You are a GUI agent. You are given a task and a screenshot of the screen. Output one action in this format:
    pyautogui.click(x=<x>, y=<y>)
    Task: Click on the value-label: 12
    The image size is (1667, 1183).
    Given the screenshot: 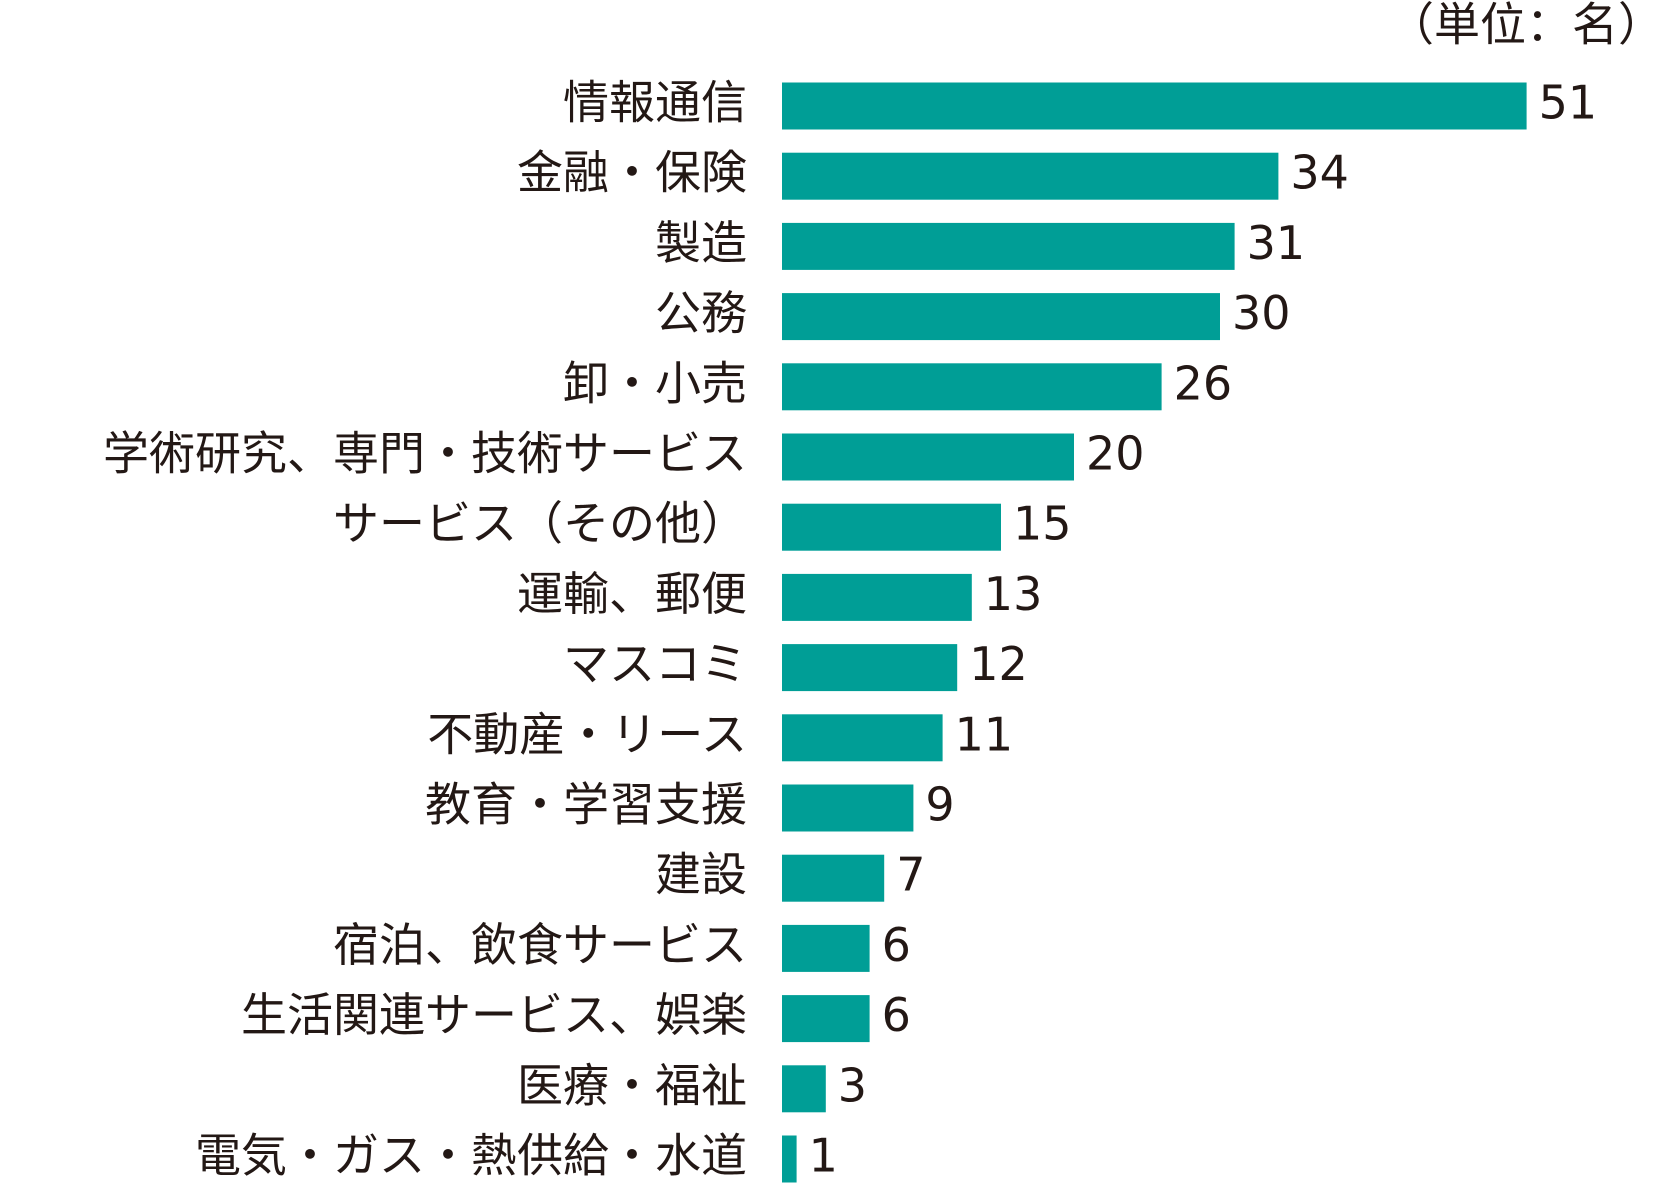 What is the action you would take?
    pyautogui.click(x=998, y=664)
    